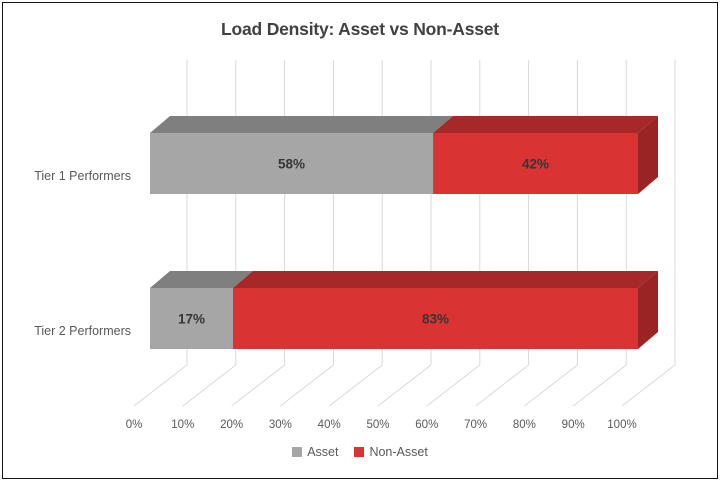 The width and height of the screenshot is (720, 481). I want to click on non-asset-swatch-icon, so click(359, 452).